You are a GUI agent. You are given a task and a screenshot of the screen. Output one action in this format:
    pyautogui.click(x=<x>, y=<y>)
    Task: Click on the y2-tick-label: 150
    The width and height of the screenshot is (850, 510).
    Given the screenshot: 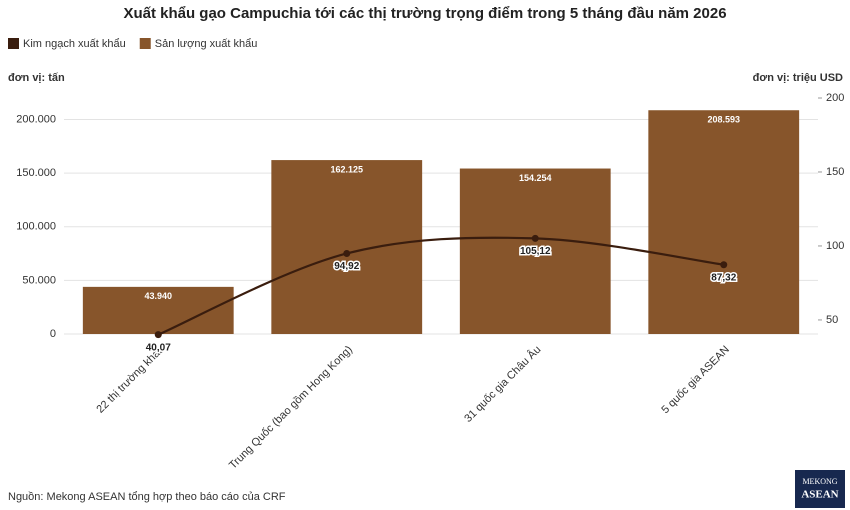 What is the action you would take?
    pyautogui.click(x=835, y=172)
    